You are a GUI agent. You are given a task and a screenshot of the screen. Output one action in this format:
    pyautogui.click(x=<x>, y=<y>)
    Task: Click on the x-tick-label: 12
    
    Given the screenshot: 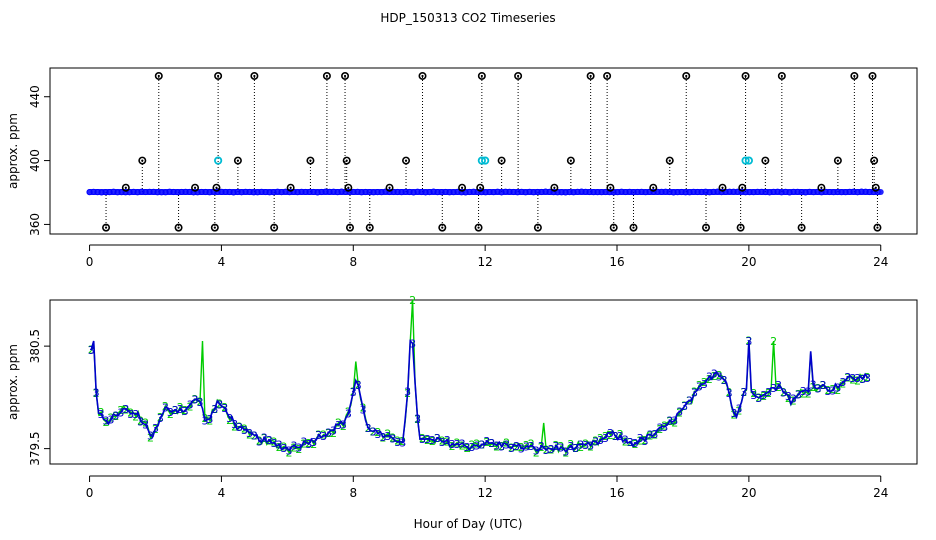 What is the action you would take?
    pyautogui.click(x=485, y=262)
    